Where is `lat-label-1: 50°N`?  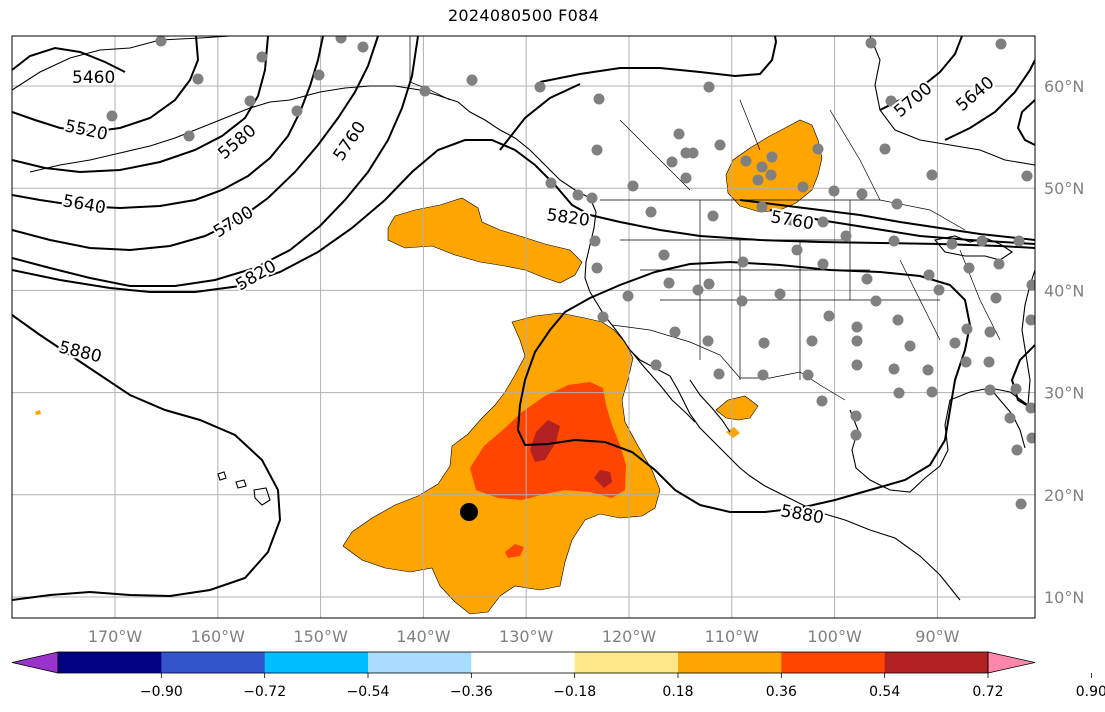 lat-label-1: 50°N is located at coordinates (1064, 188).